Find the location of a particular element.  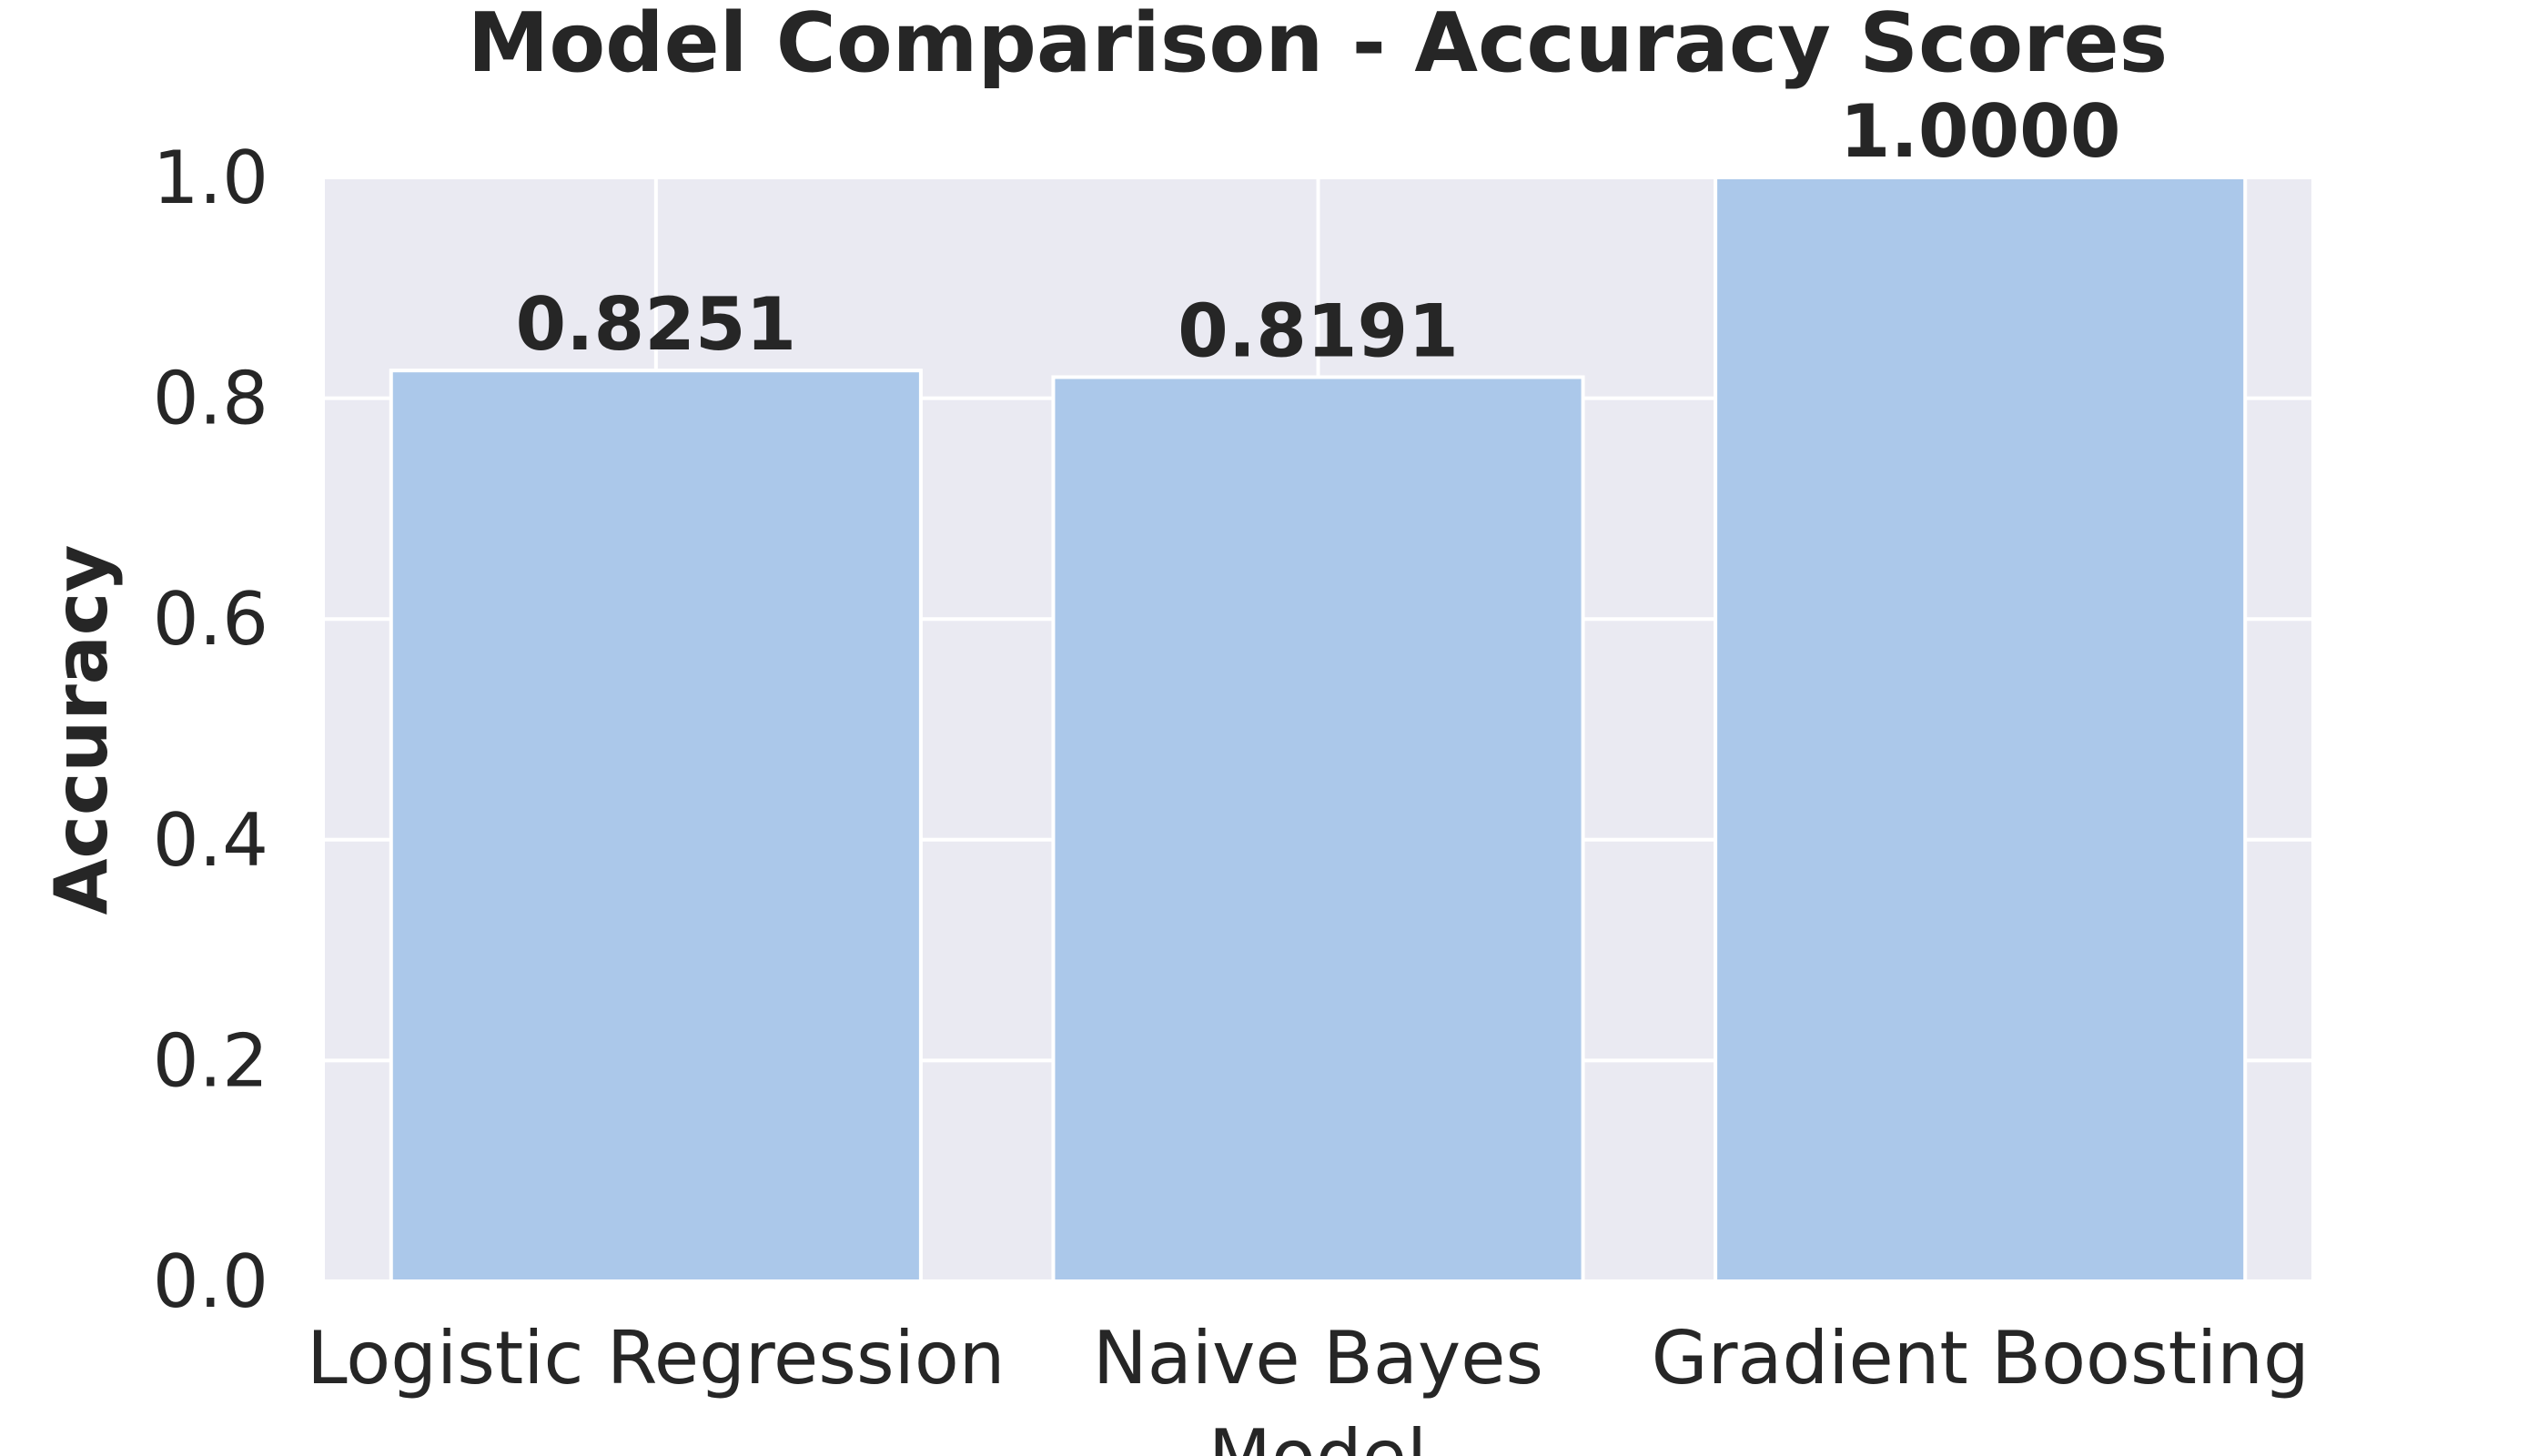

y-tick-label: 0.0 is located at coordinates (211, 1282).